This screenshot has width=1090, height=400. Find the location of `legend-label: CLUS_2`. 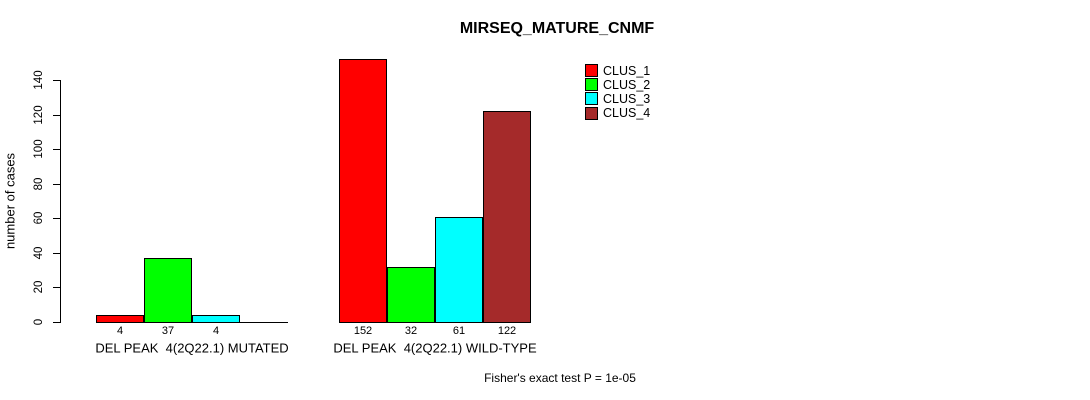

legend-label: CLUS_2 is located at coordinates (627, 84).